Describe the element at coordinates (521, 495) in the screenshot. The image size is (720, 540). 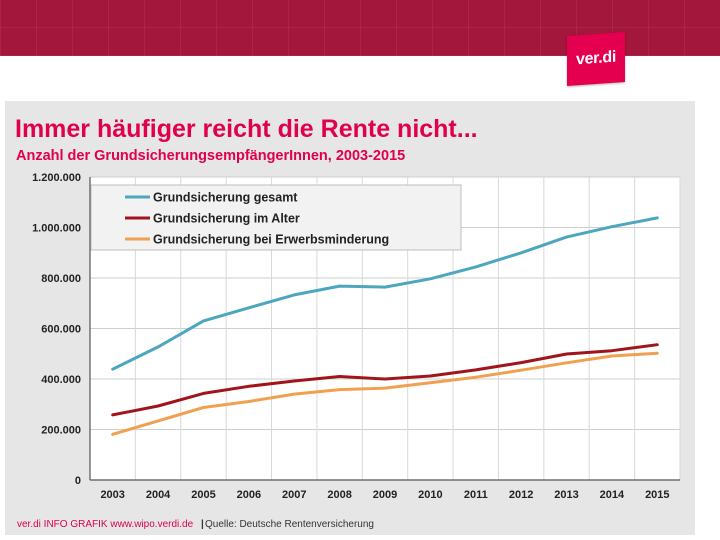
I see `x-tick-label: 2012` at that location.